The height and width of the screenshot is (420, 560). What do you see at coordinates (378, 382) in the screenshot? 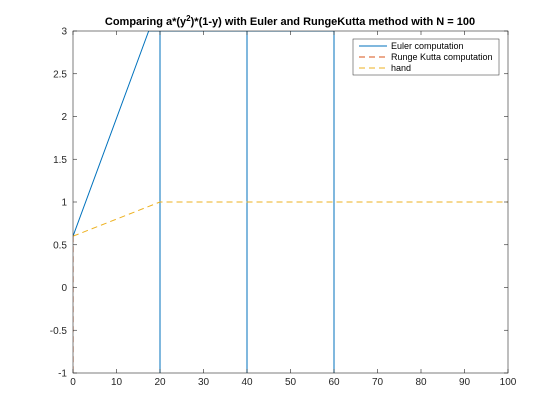
I see `x-tick-label: 70` at bounding box center [378, 382].